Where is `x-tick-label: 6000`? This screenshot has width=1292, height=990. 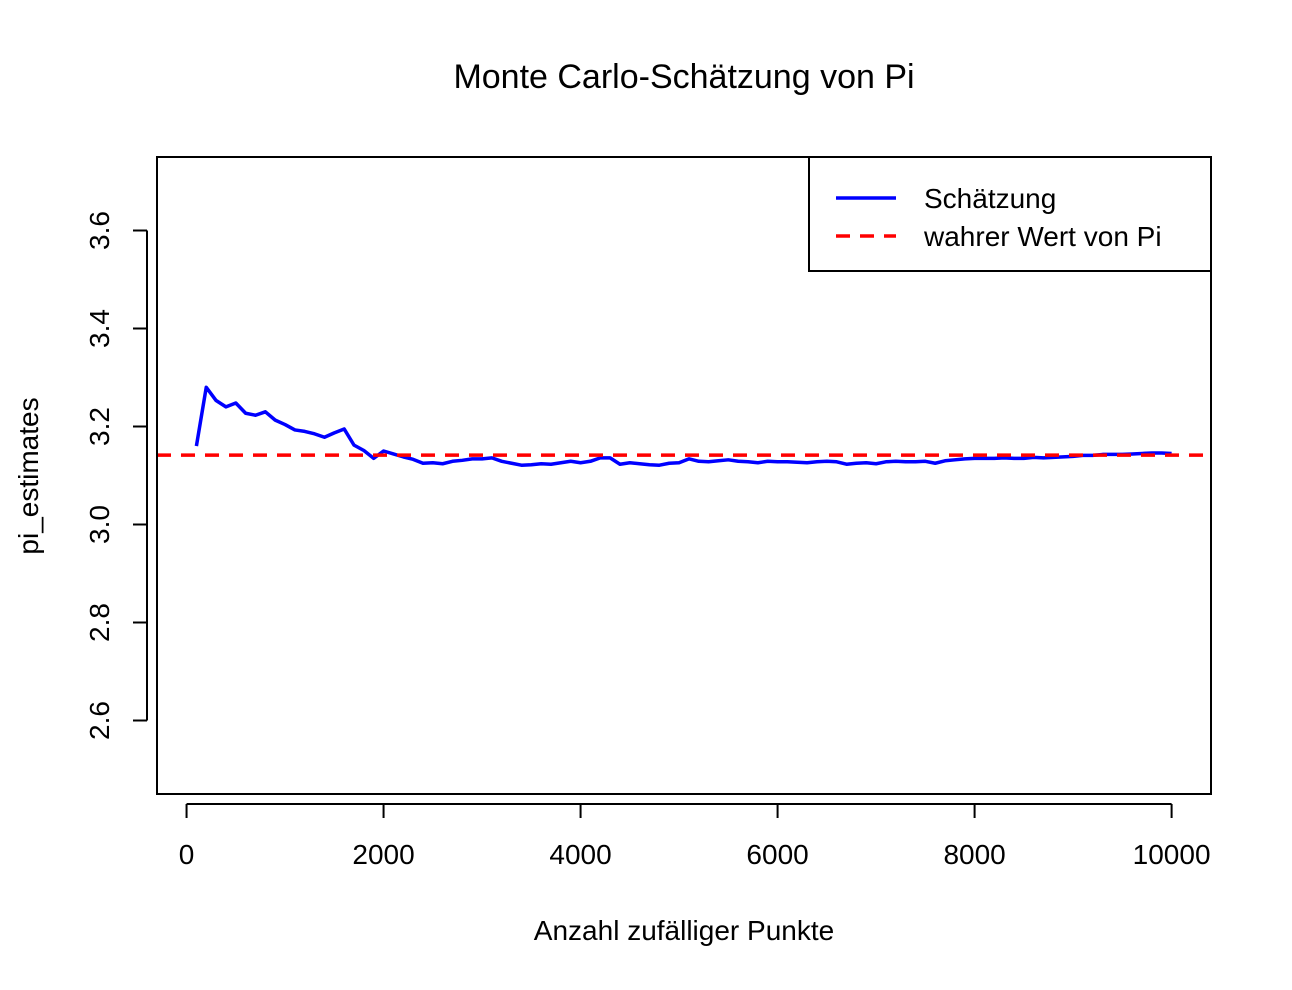 x-tick-label: 6000 is located at coordinates (777, 854).